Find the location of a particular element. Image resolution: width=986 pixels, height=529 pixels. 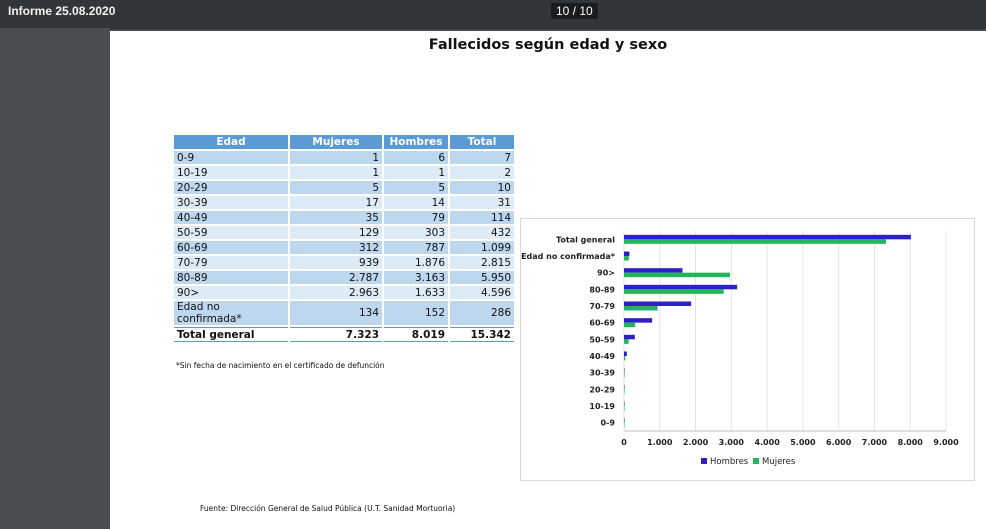

cell-men: 152 is located at coordinates (416, 313).